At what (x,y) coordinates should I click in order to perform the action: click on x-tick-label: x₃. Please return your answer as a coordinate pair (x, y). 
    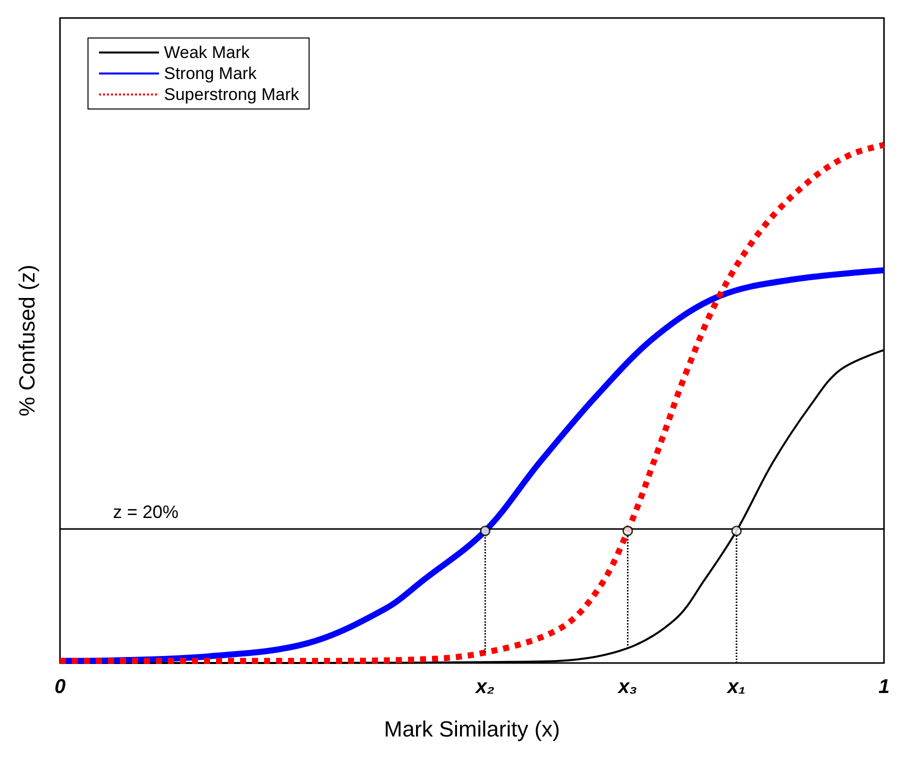
    Looking at the image, I should click on (627, 687).